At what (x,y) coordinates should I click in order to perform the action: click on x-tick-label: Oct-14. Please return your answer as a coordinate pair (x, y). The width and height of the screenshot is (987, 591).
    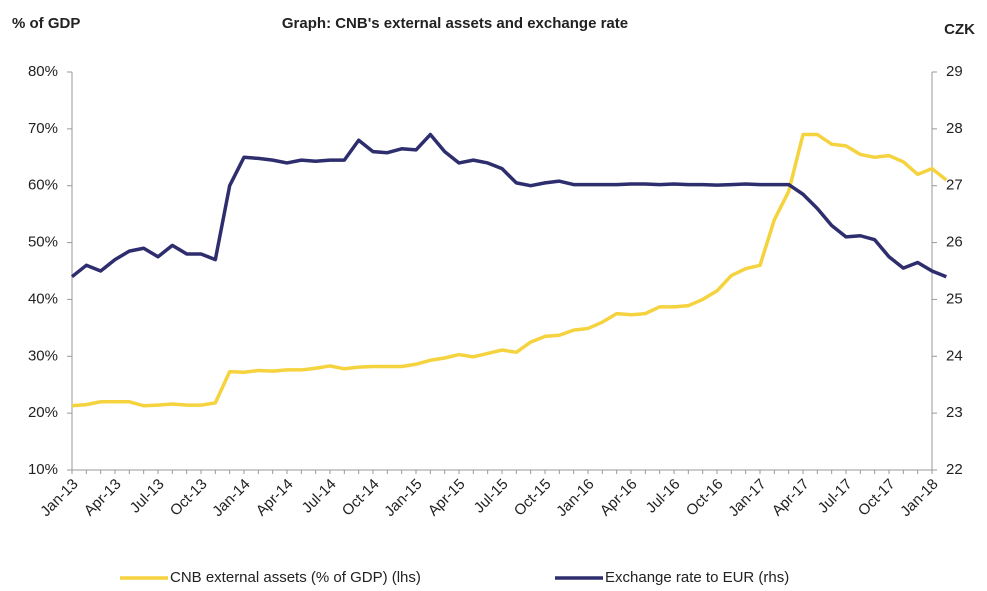
    Looking at the image, I should click on (361, 498).